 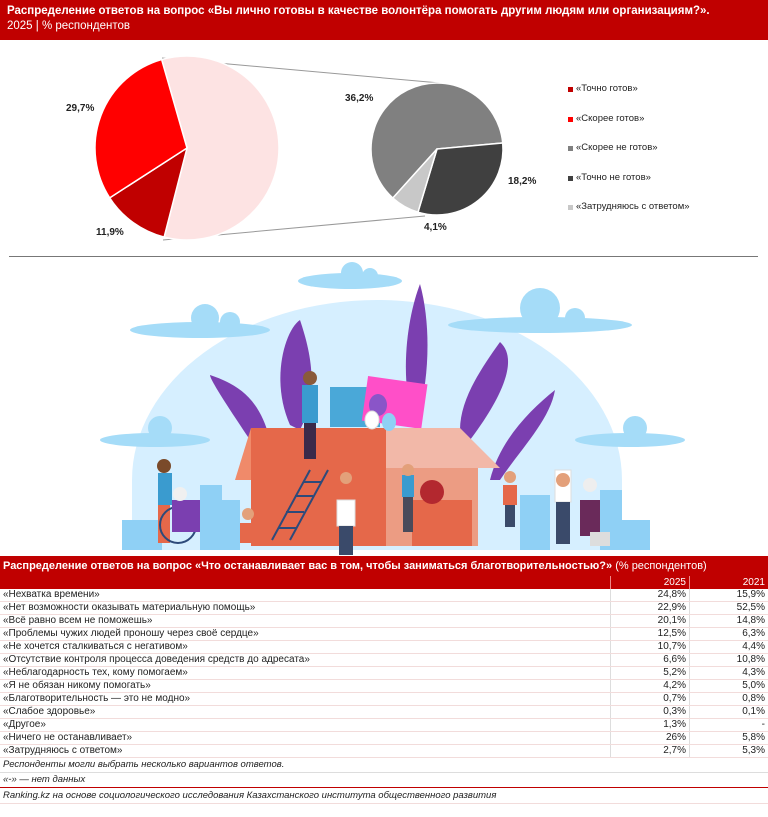 I want to click on legend-label: «Скорее готов», so click(x=610, y=118).